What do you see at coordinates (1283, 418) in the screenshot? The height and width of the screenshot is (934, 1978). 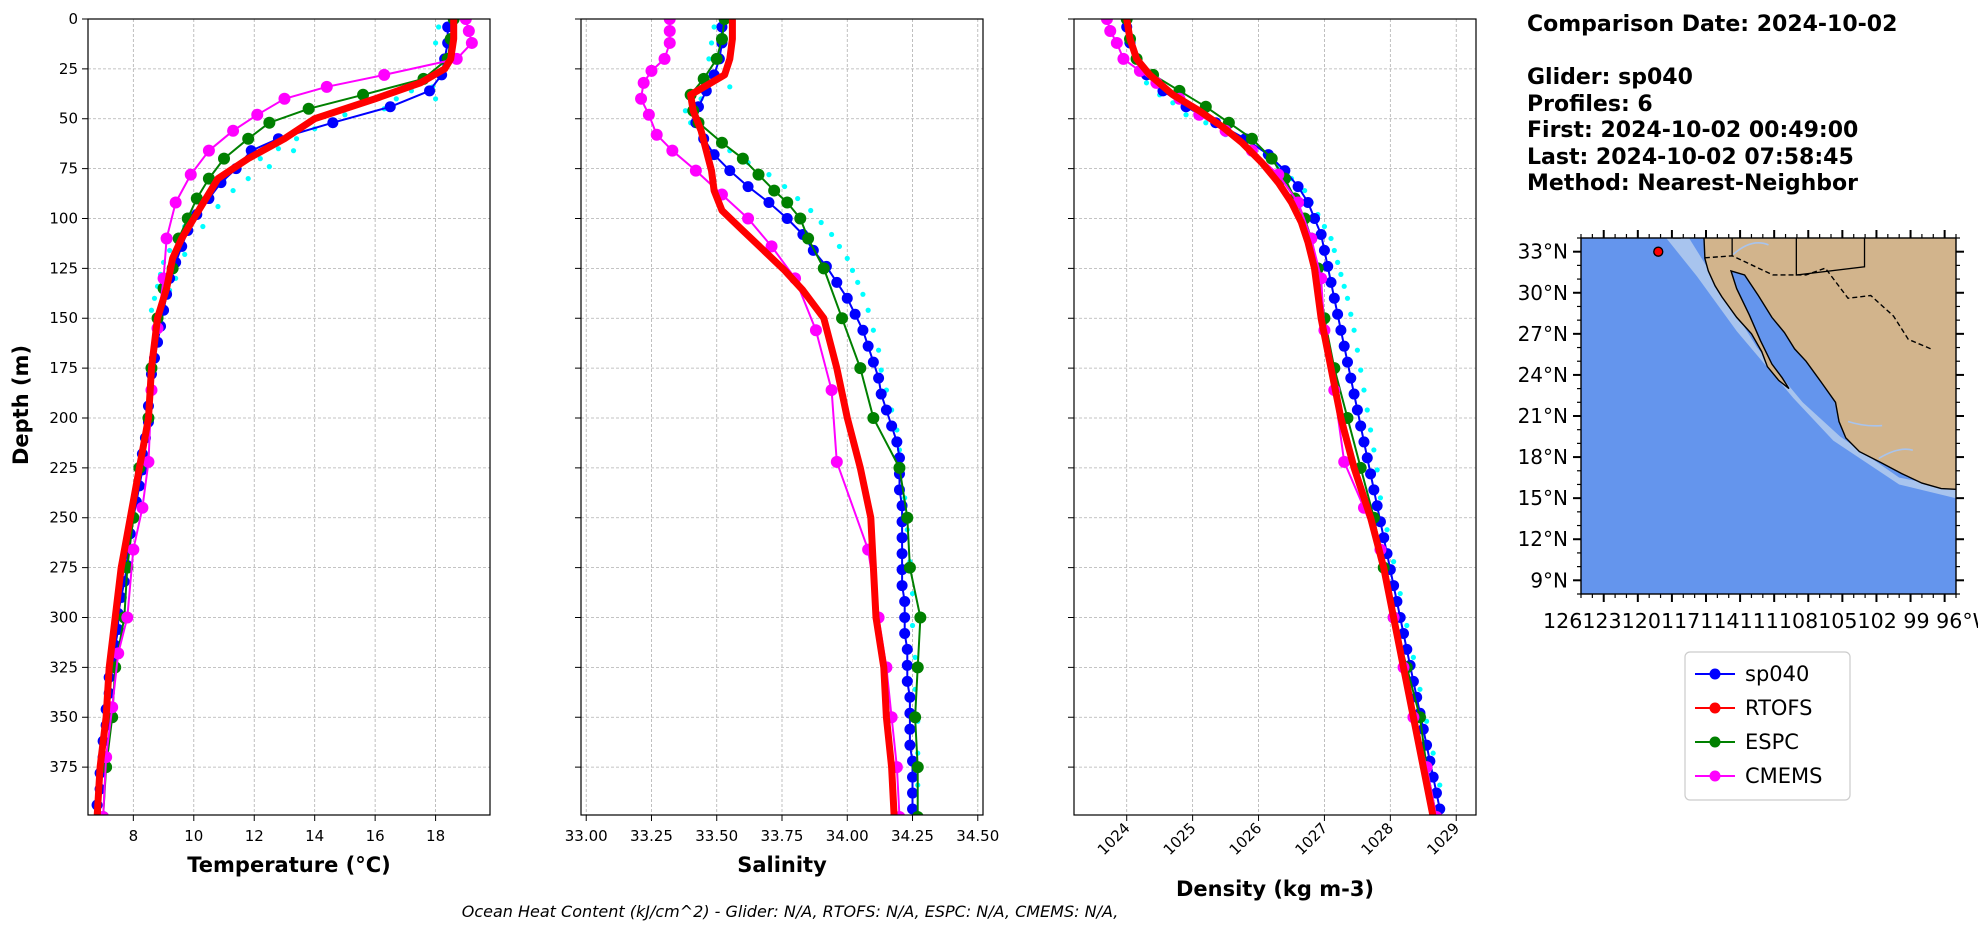 I see `sp040-line` at bounding box center [1283, 418].